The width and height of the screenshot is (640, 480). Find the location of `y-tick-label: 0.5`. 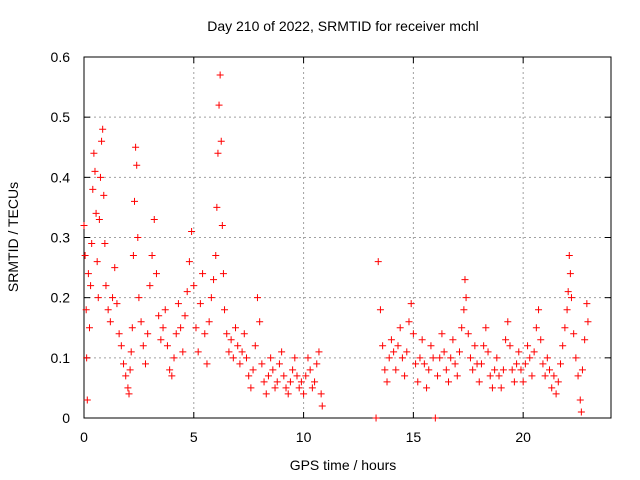

y-tick-label: 0.5 is located at coordinates (61, 117).